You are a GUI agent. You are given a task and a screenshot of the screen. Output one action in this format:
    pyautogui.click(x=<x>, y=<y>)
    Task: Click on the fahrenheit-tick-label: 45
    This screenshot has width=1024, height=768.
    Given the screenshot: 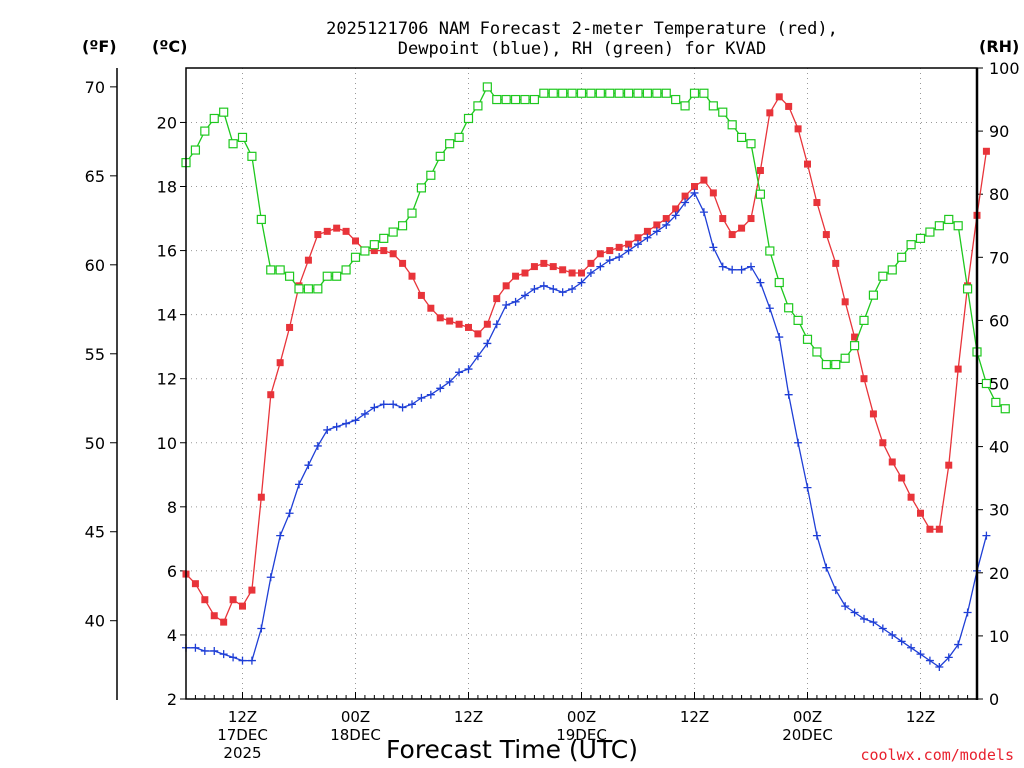 What is the action you would take?
    pyautogui.click(x=95, y=532)
    